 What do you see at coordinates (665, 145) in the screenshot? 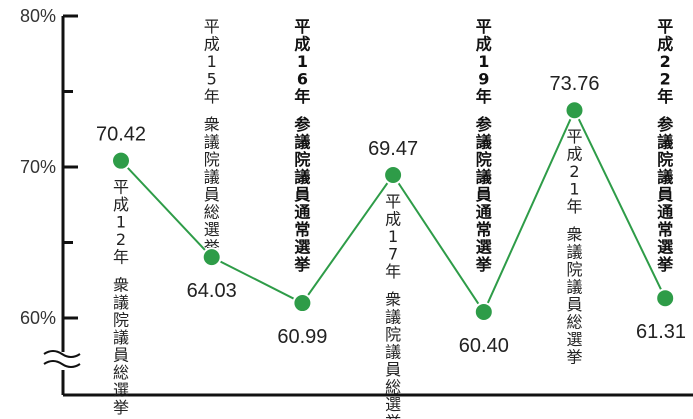
I see `election-label: 平成 2 2 年参議院議員通常選挙` at bounding box center [665, 145].